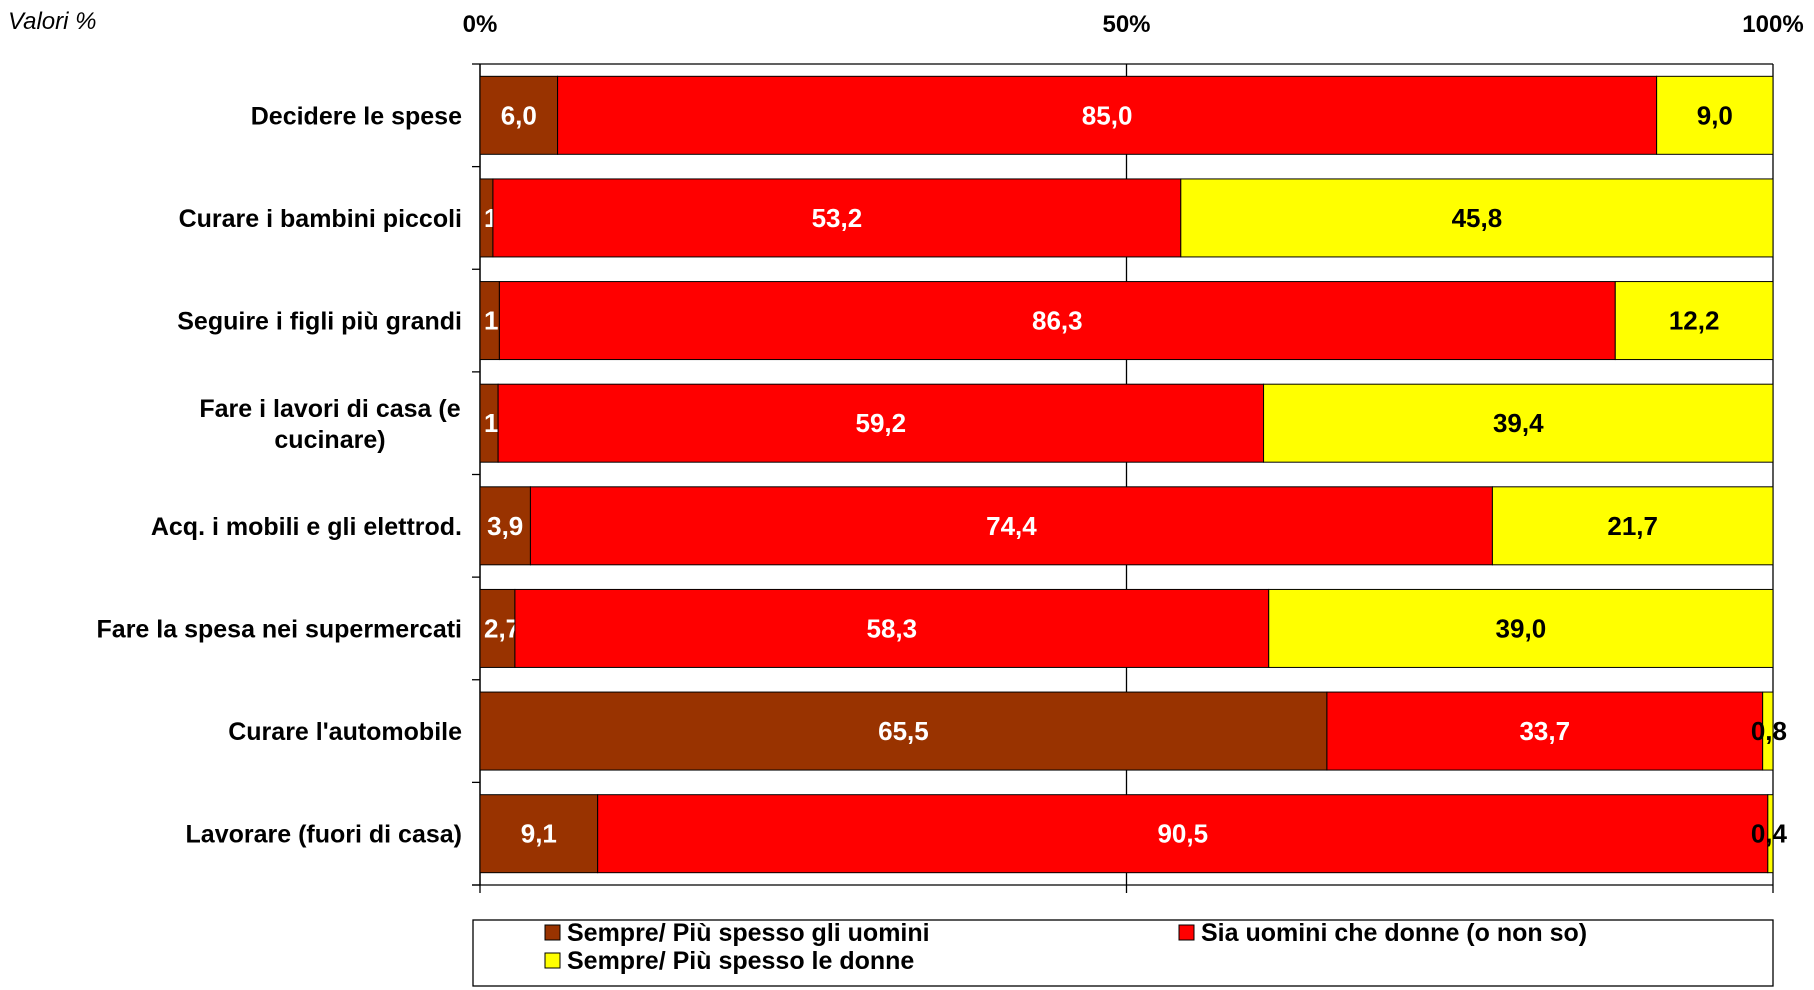 This screenshot has height=990, width=1814. I want to click on data-label: 39,4, so click(1518, 423).